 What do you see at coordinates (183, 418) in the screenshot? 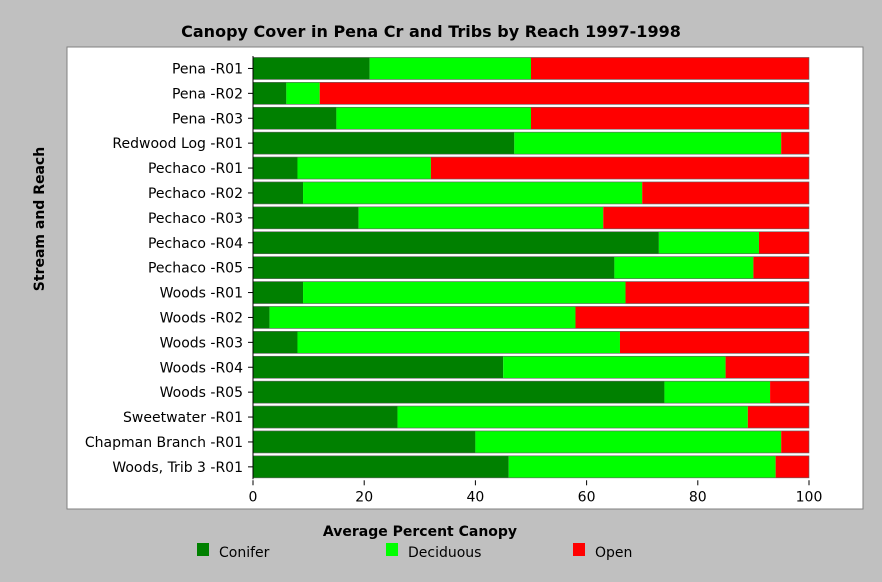
I see `y-tick-label: Sweetwater -R01` at bounding box center [183, 418].